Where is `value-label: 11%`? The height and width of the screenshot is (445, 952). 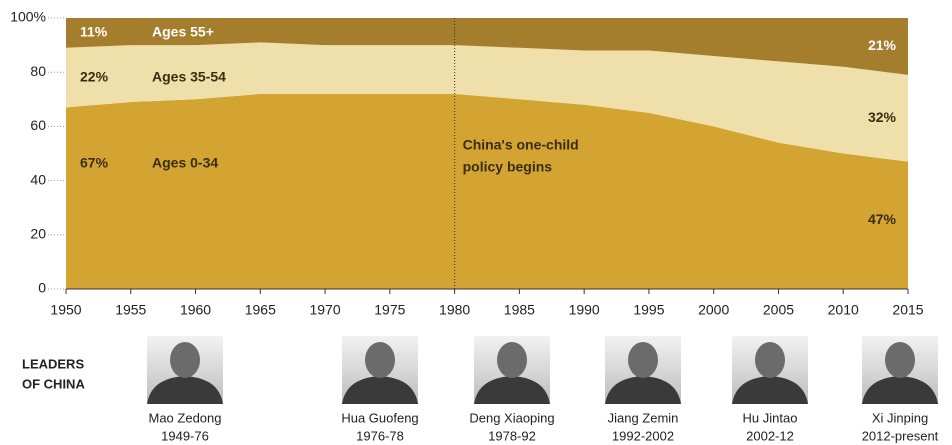 value-label: 11% is located at coordinates (94, 32).